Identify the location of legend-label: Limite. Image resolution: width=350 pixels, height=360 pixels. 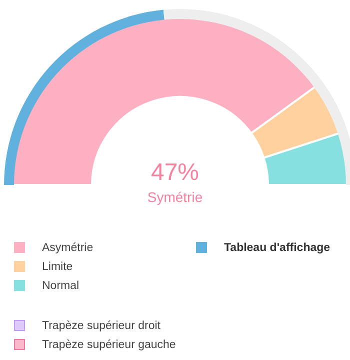
(57, 266).